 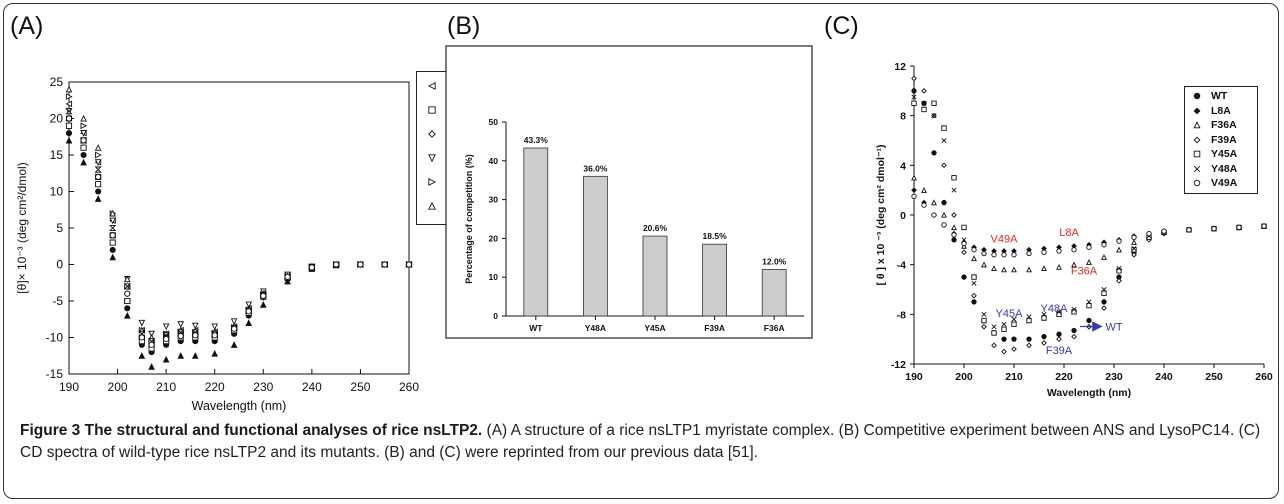 I want to click on y-axis-label-b: Percentage of competition (%), so click(x=469, y=219).